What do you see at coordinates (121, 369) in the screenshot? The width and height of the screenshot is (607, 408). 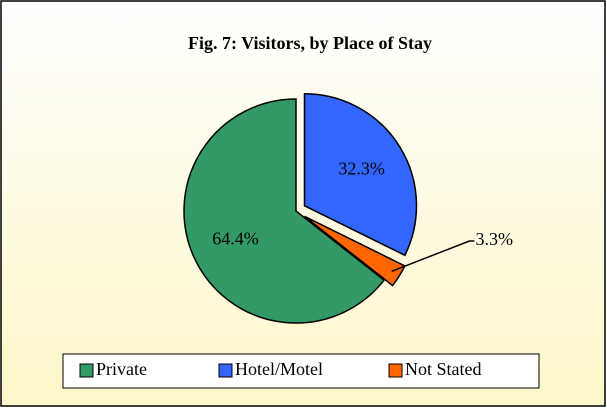 I see `legend-label: Private` at bounding box center [121, 369].